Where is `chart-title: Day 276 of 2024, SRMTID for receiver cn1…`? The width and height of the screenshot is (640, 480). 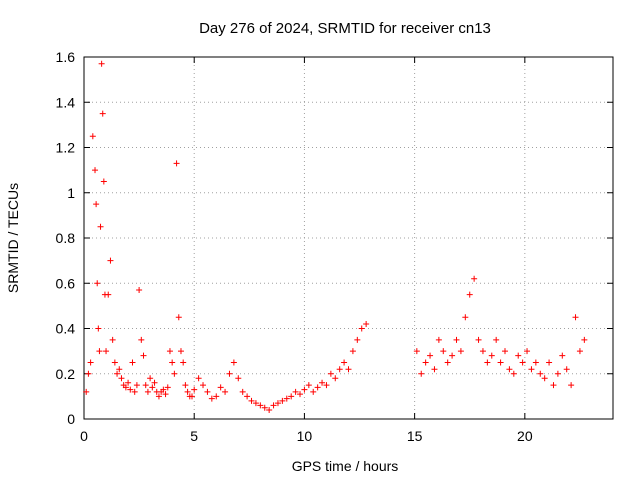 chart-title: Day 276 of 2024, SRMTID for receiver cn1… is located at coordinates (345, 28).